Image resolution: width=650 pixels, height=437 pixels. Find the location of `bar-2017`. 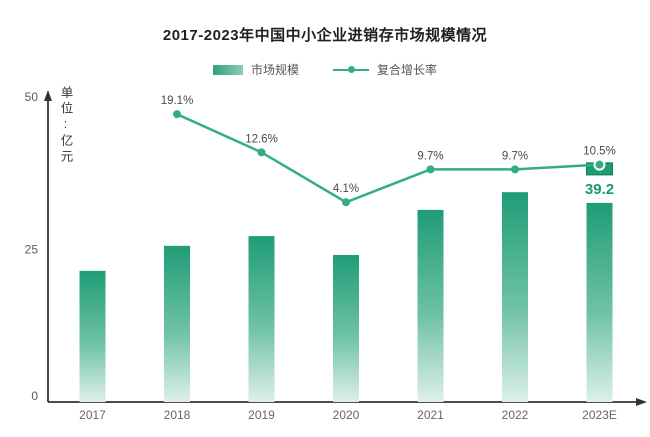

bar-2017 is located at coordinates (92, 336).